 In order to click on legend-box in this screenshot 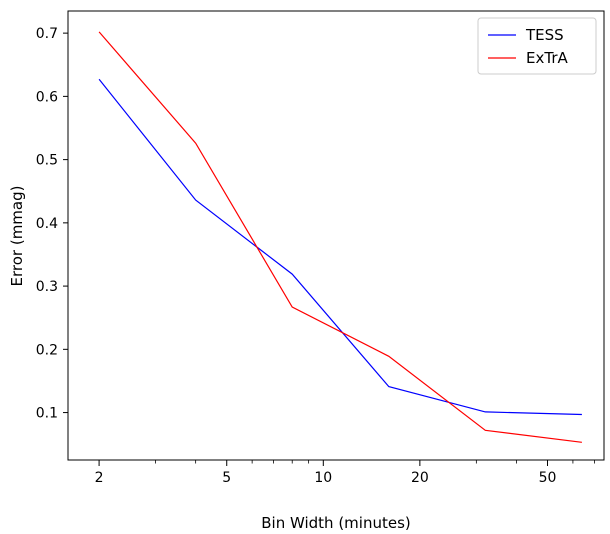, I will do `click(537, 46)`.